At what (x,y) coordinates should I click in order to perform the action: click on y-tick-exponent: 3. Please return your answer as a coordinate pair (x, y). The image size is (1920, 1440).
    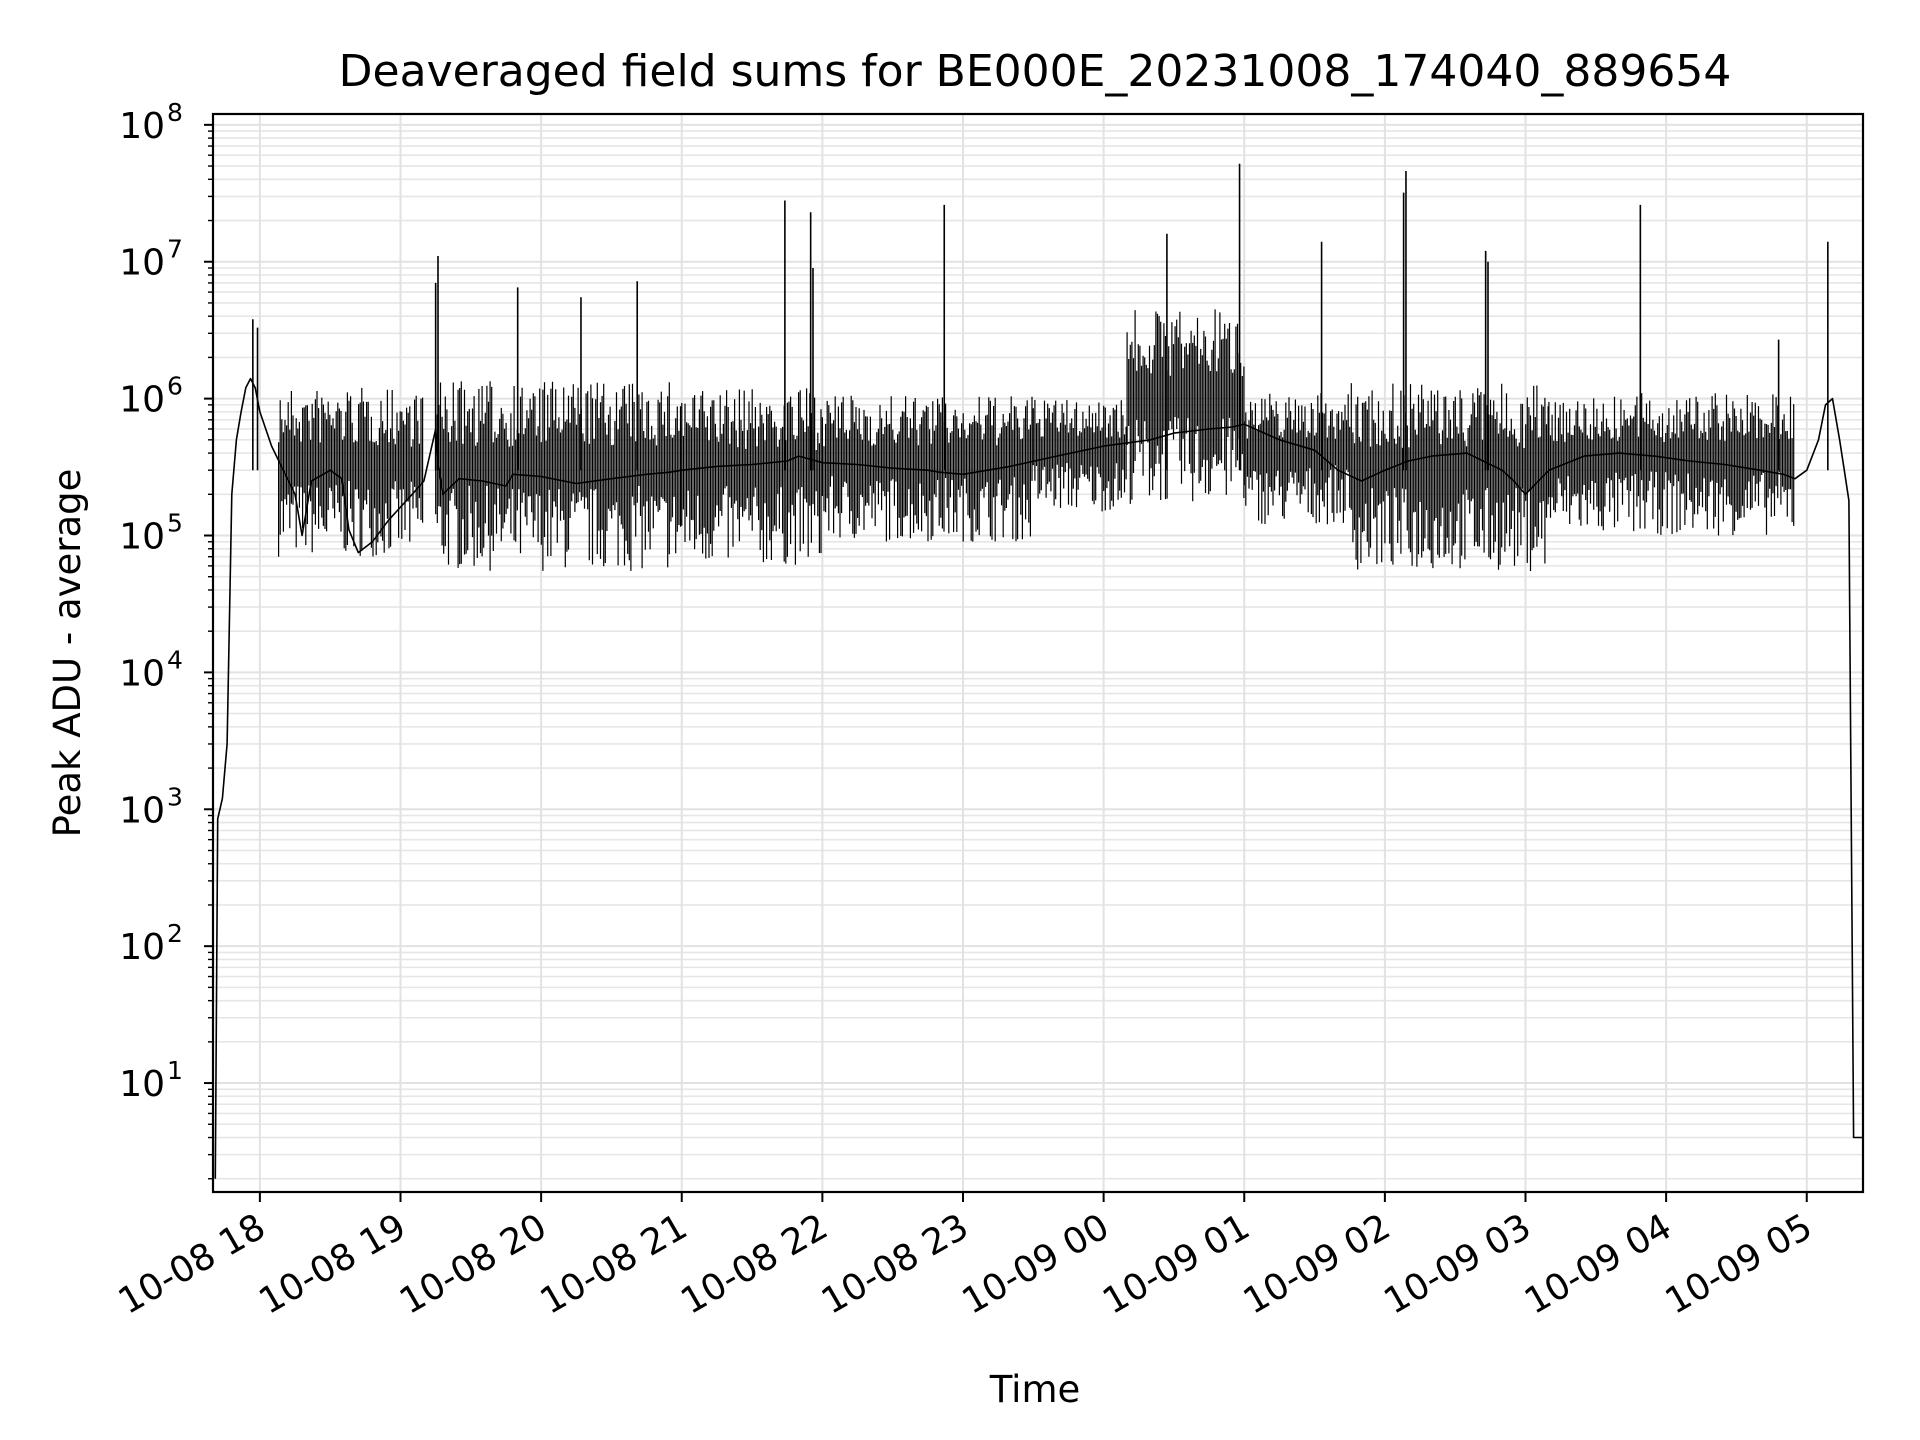
    Looking at the image, I should click on (175, 796).